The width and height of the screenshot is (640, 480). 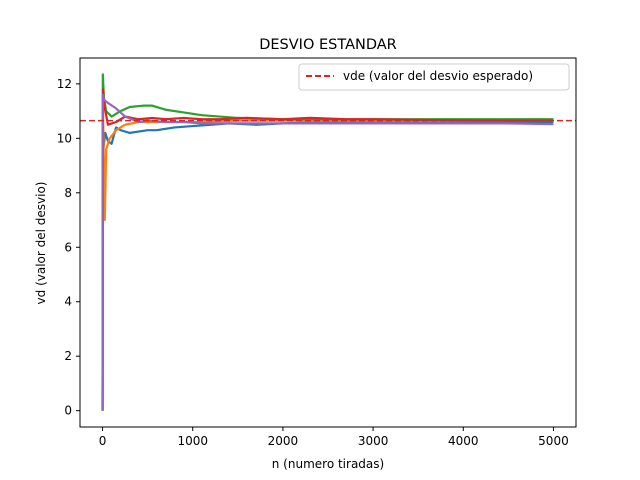 What do you see at coordinates (373, 441) in the screenshot?
I see `x-tick-label: 3000` at bounding box center [373, 441].